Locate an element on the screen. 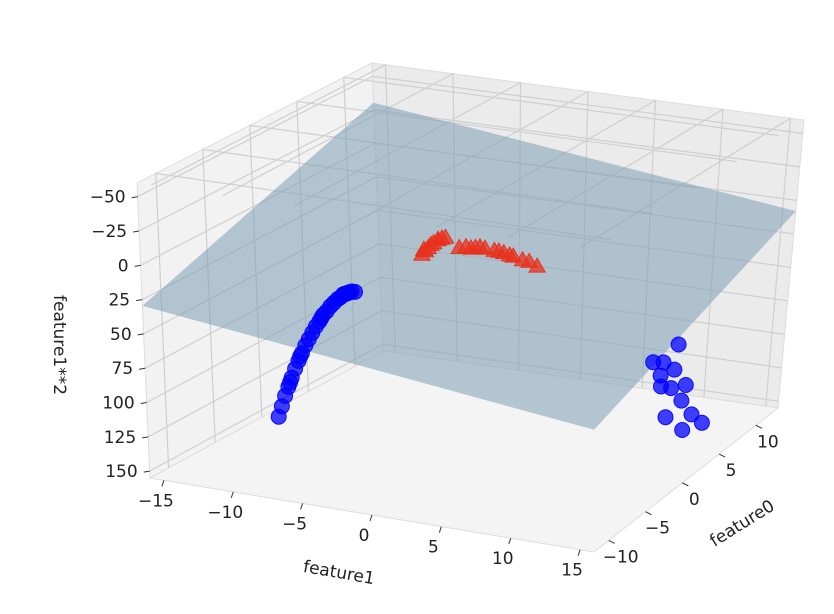 The width and height of the screenshot is (834, 614). y-tick-label: −10 is located at coordinates (225, 513).